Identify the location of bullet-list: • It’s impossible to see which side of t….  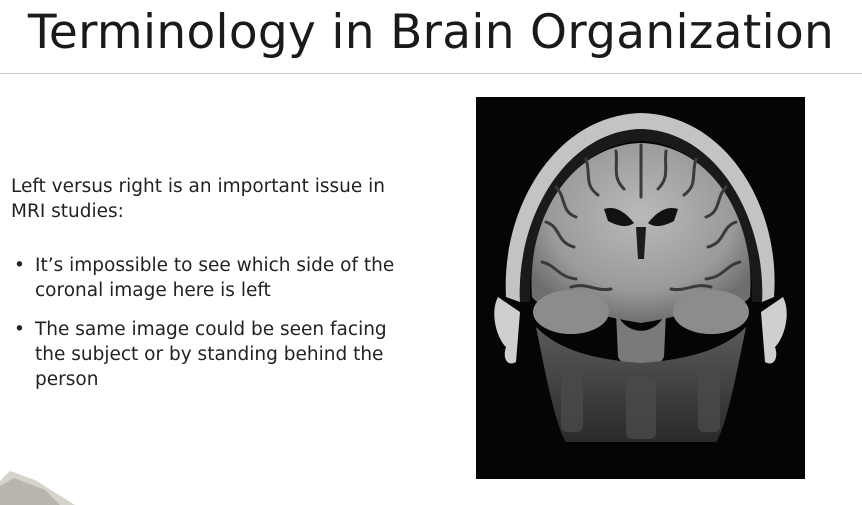
(211, 329).